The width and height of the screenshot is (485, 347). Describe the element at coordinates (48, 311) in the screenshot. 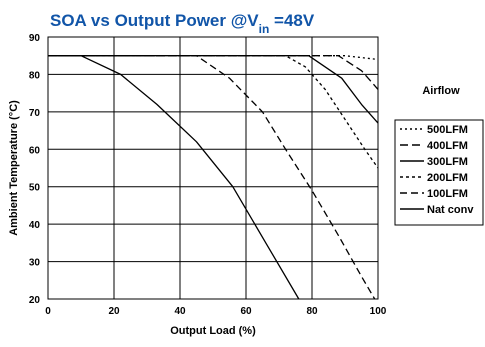

I see `x-tick-label: 0` at that location.